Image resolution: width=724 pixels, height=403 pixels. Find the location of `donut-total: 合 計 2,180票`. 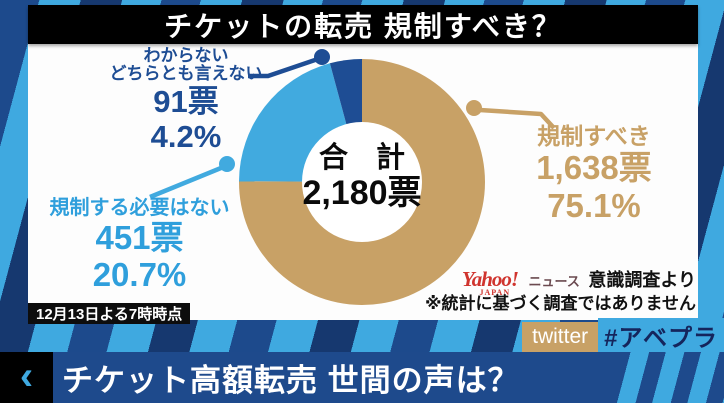

donut-total: 合 計 2,180票 is located at coordinates (362, 177).